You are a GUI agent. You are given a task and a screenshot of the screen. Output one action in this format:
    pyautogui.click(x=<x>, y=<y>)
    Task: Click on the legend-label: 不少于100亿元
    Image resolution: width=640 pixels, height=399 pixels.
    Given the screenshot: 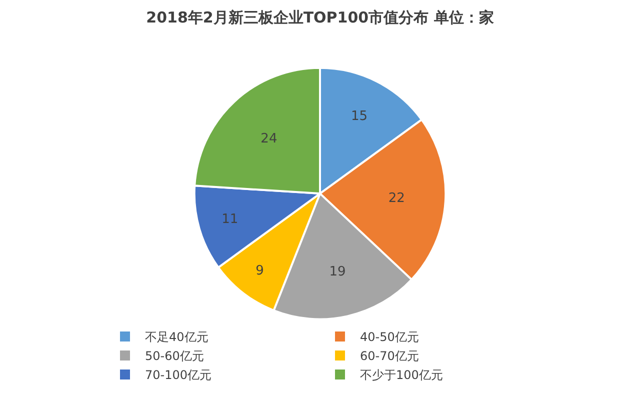 What is the action you would take?
    pyautogui.click(x=401, y=375)
    